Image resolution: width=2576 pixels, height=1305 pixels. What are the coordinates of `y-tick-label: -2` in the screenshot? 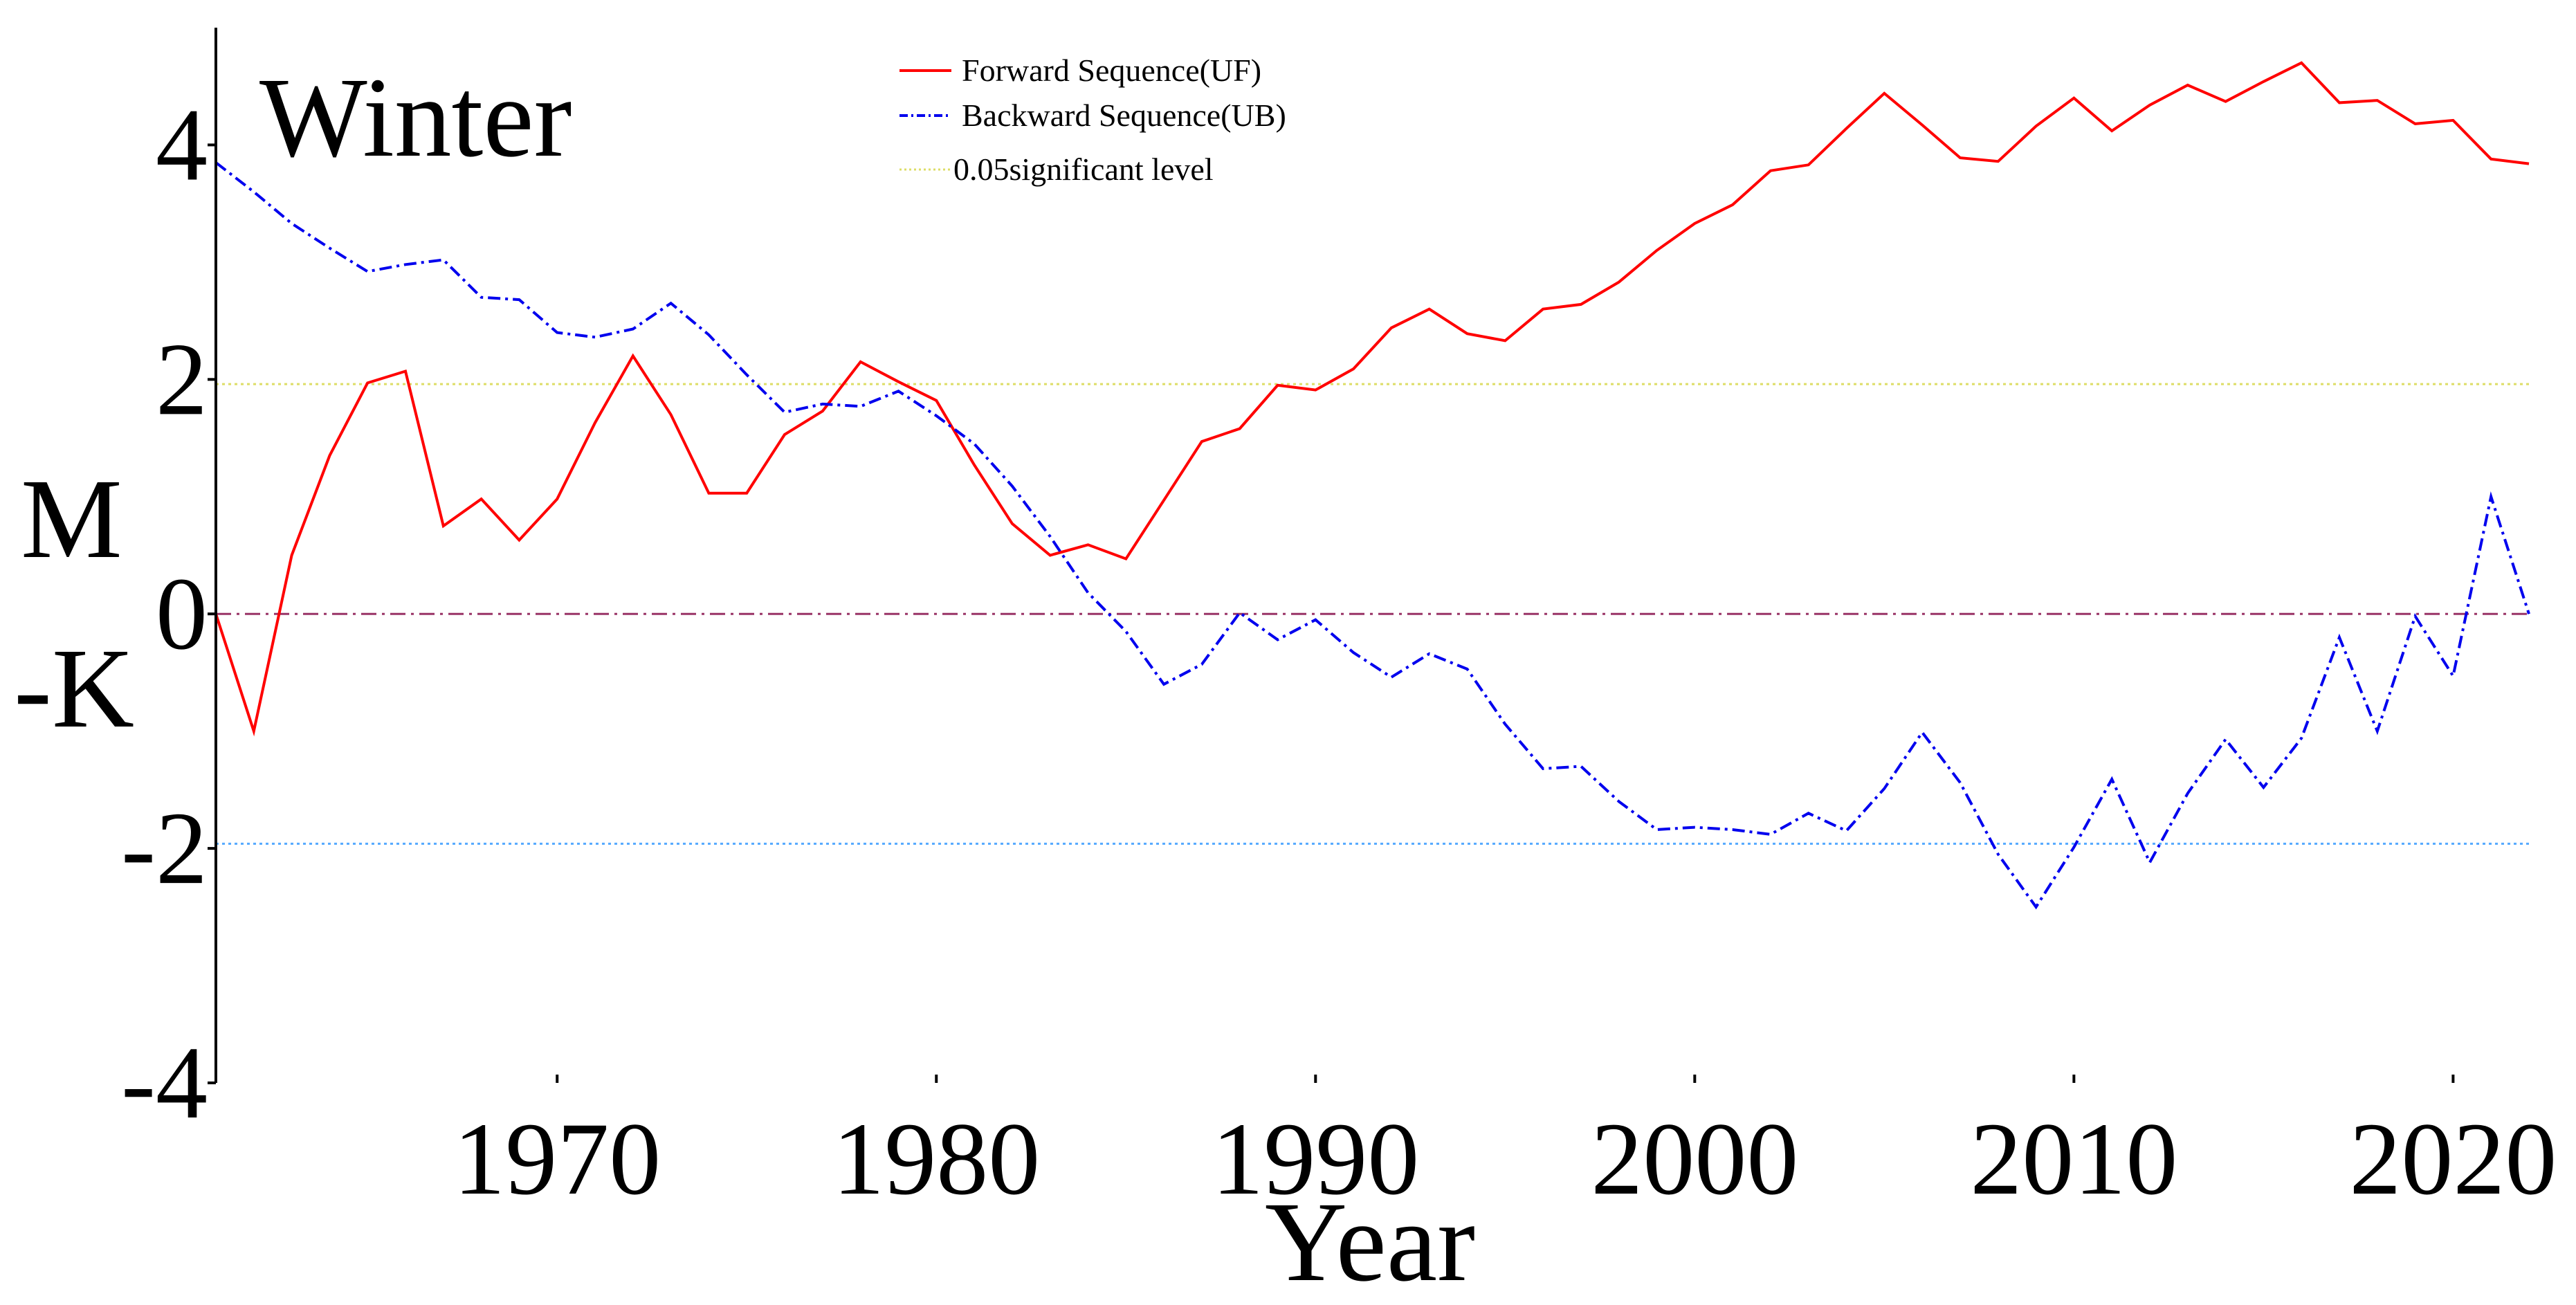 It's located at (165, 849).